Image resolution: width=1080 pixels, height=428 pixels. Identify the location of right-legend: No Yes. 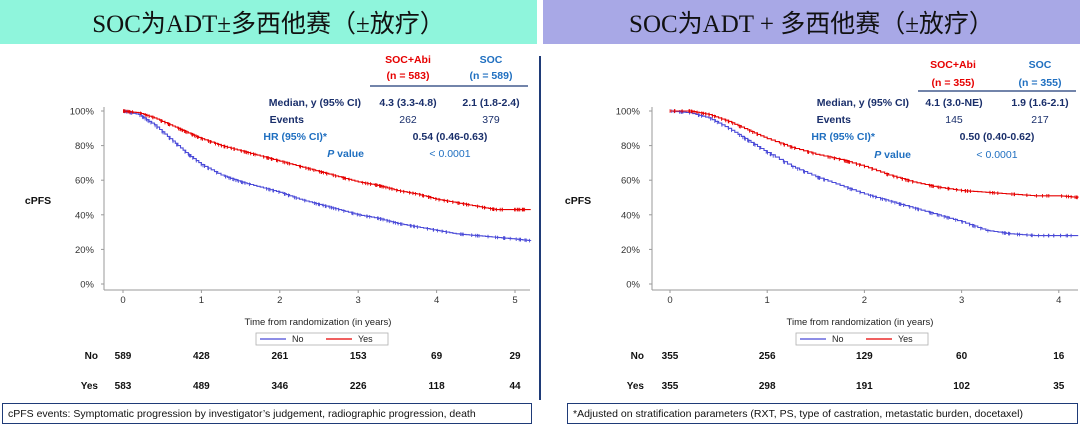
(862, 339).